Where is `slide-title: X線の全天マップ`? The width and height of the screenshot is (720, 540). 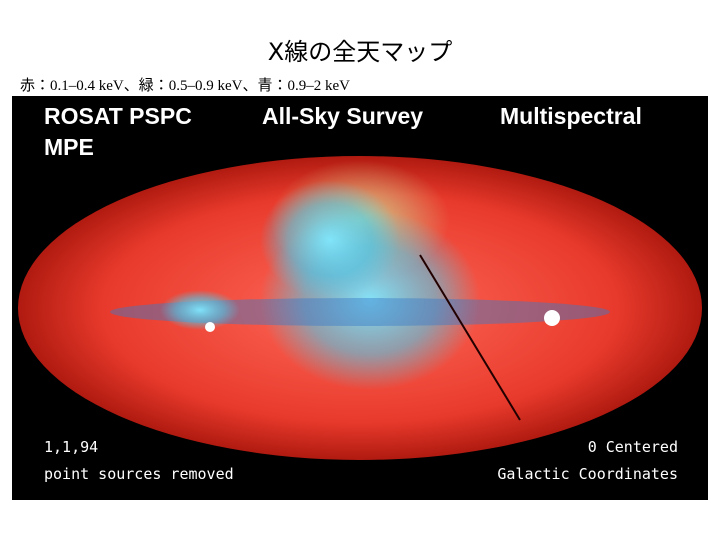 slide-title: X線の全天マップ is located at coordinates (360, 52).